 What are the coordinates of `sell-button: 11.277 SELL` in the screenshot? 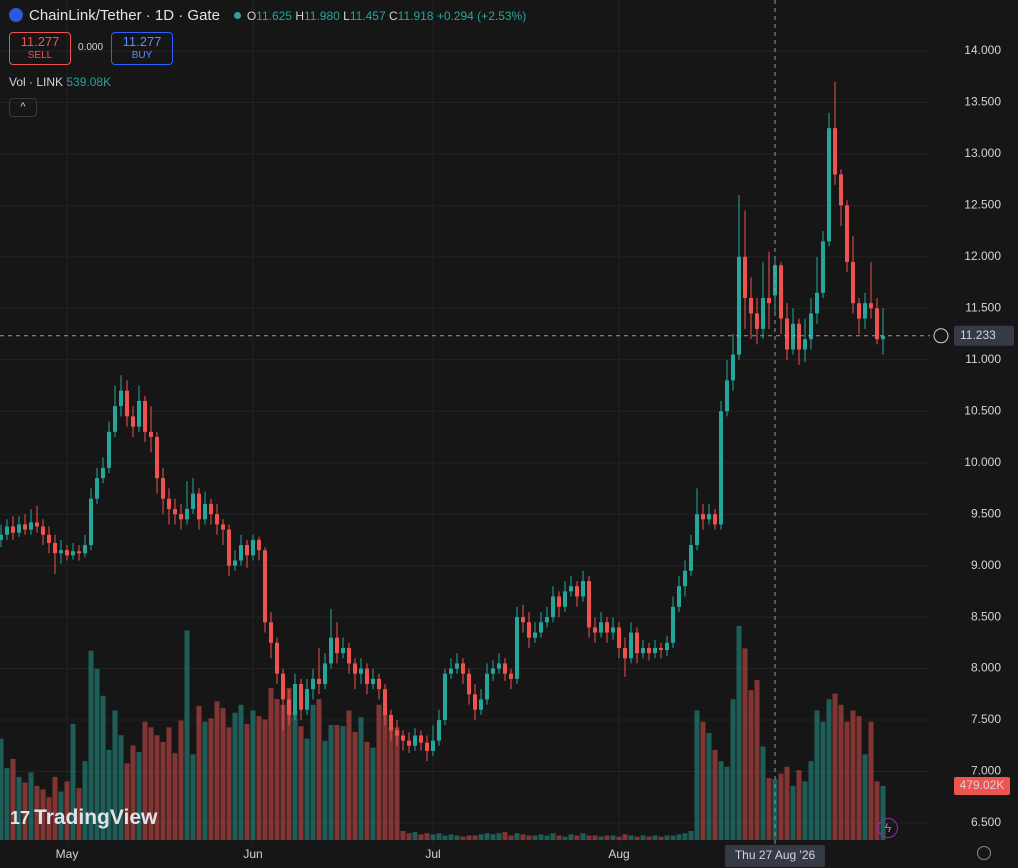 It's located at (40, 48).